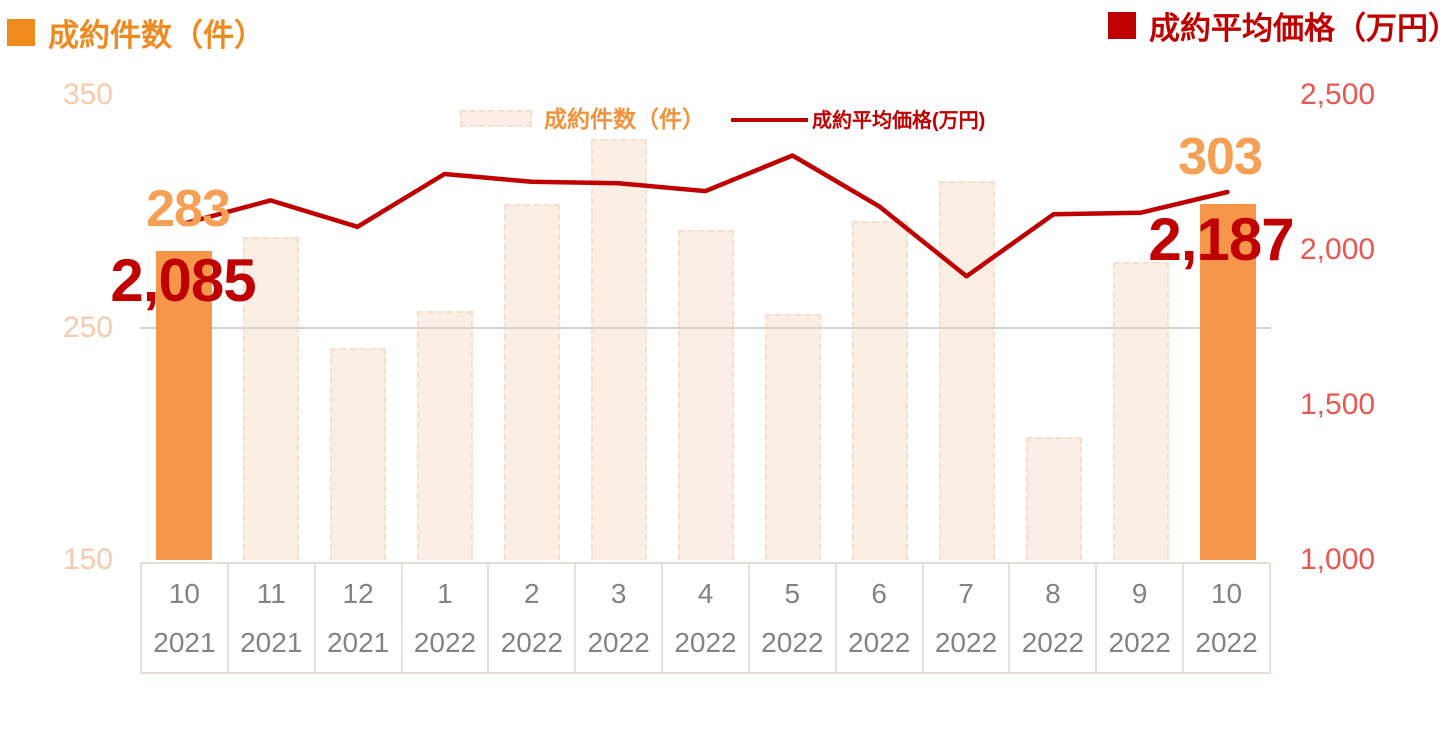 The image size is (1440, 738). What do you see at coordinates (878, 618) in the screenshot?
I see `x-axis-cell-6-2022: 6 2022` at bounding box center [878, 618].